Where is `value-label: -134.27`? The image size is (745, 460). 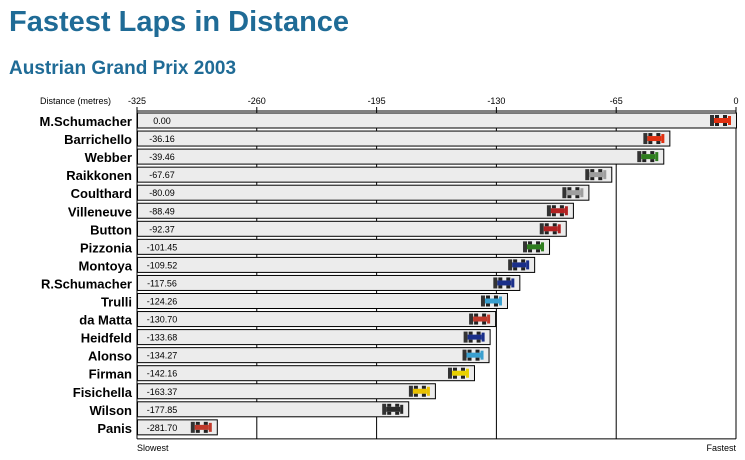
value-label: -134.27 is located at coordinates (162, 356).